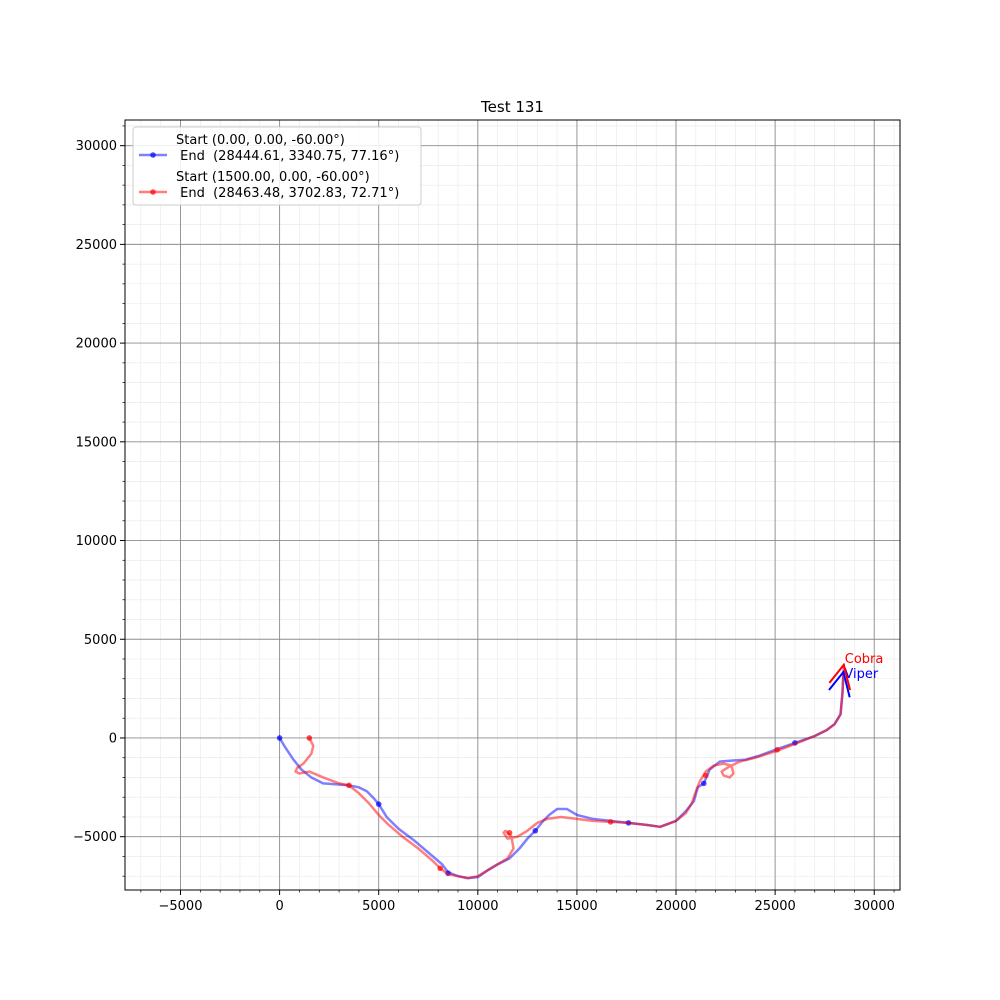 This screenshot has width=1000, height=1000. I want to click on series-line-cobra, so click(570, 771).